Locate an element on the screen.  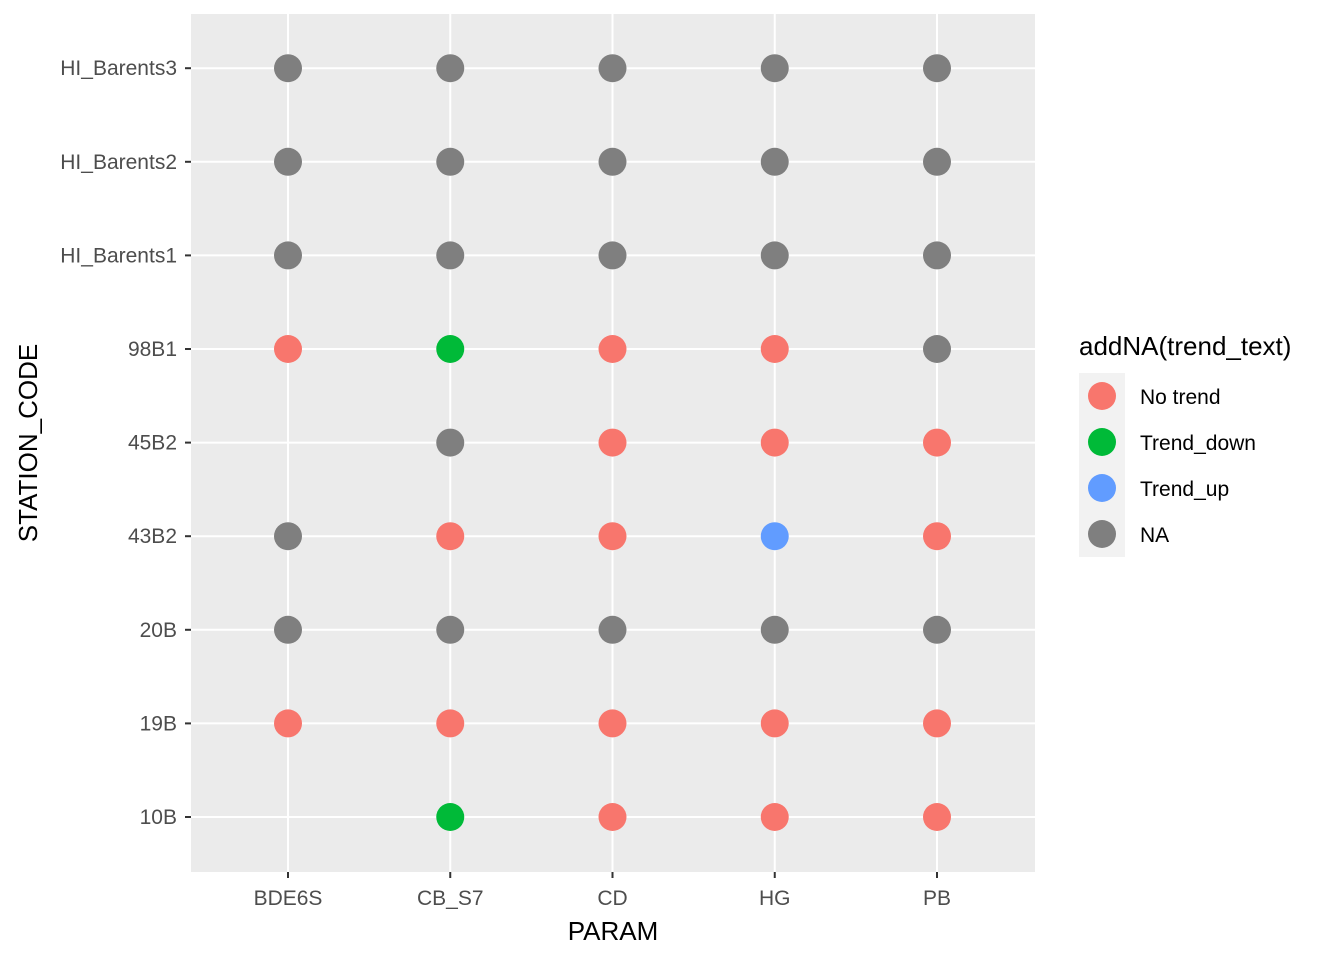
x-tick-label: BDE6S is located at coordinates (288, 898).